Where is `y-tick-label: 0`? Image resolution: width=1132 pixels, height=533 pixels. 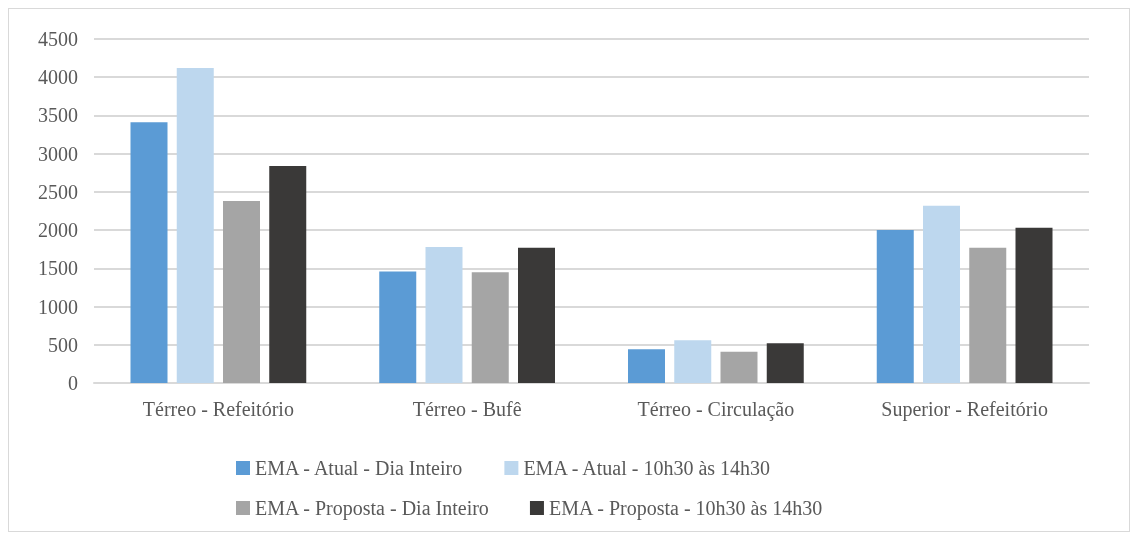
y-tick-label: 0 is located at coordinates (73, 383).